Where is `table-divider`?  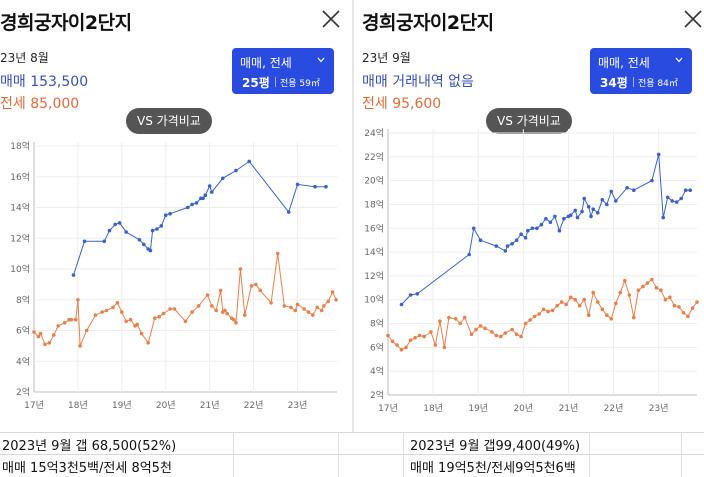
table-divider is located at coordinates (589, 454).